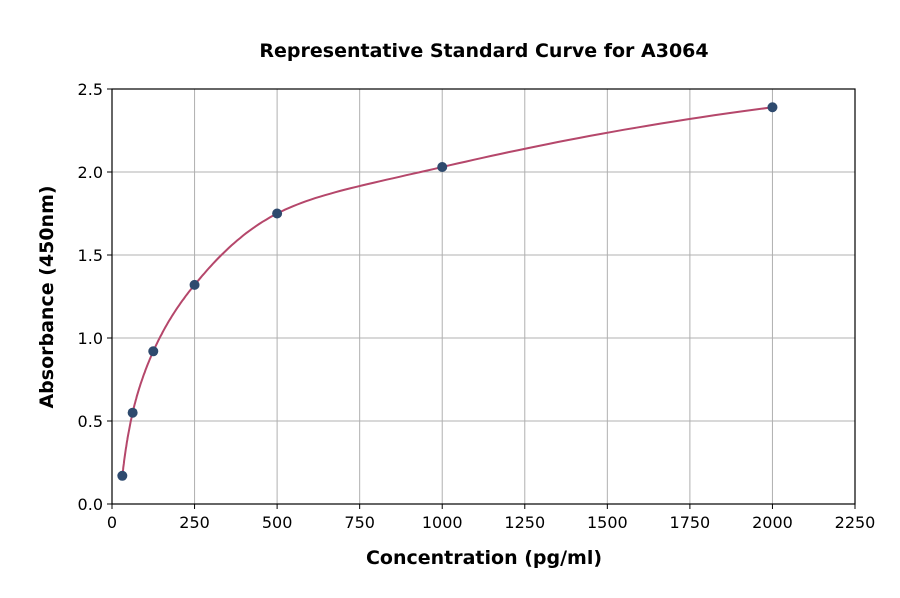 The image size is (900, 598). I want to click on x-tick-label: 1000, so click(442, 522).